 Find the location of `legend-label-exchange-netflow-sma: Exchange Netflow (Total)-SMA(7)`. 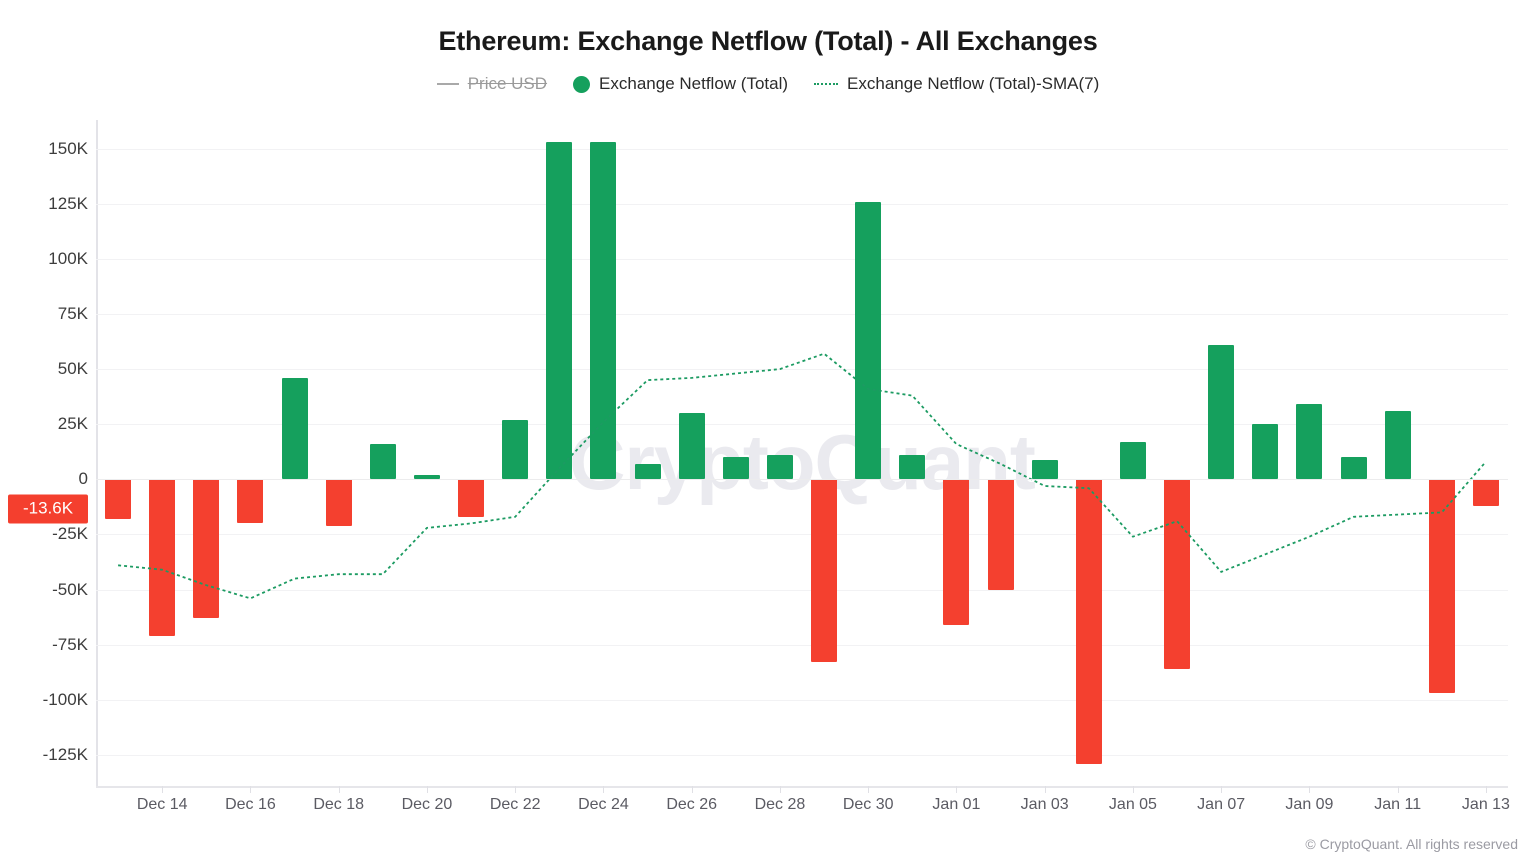

legend-label-exchange-netflow-sma: Exchange Netflow (Total)-SMA(7) is located at coordinates (973, 83).